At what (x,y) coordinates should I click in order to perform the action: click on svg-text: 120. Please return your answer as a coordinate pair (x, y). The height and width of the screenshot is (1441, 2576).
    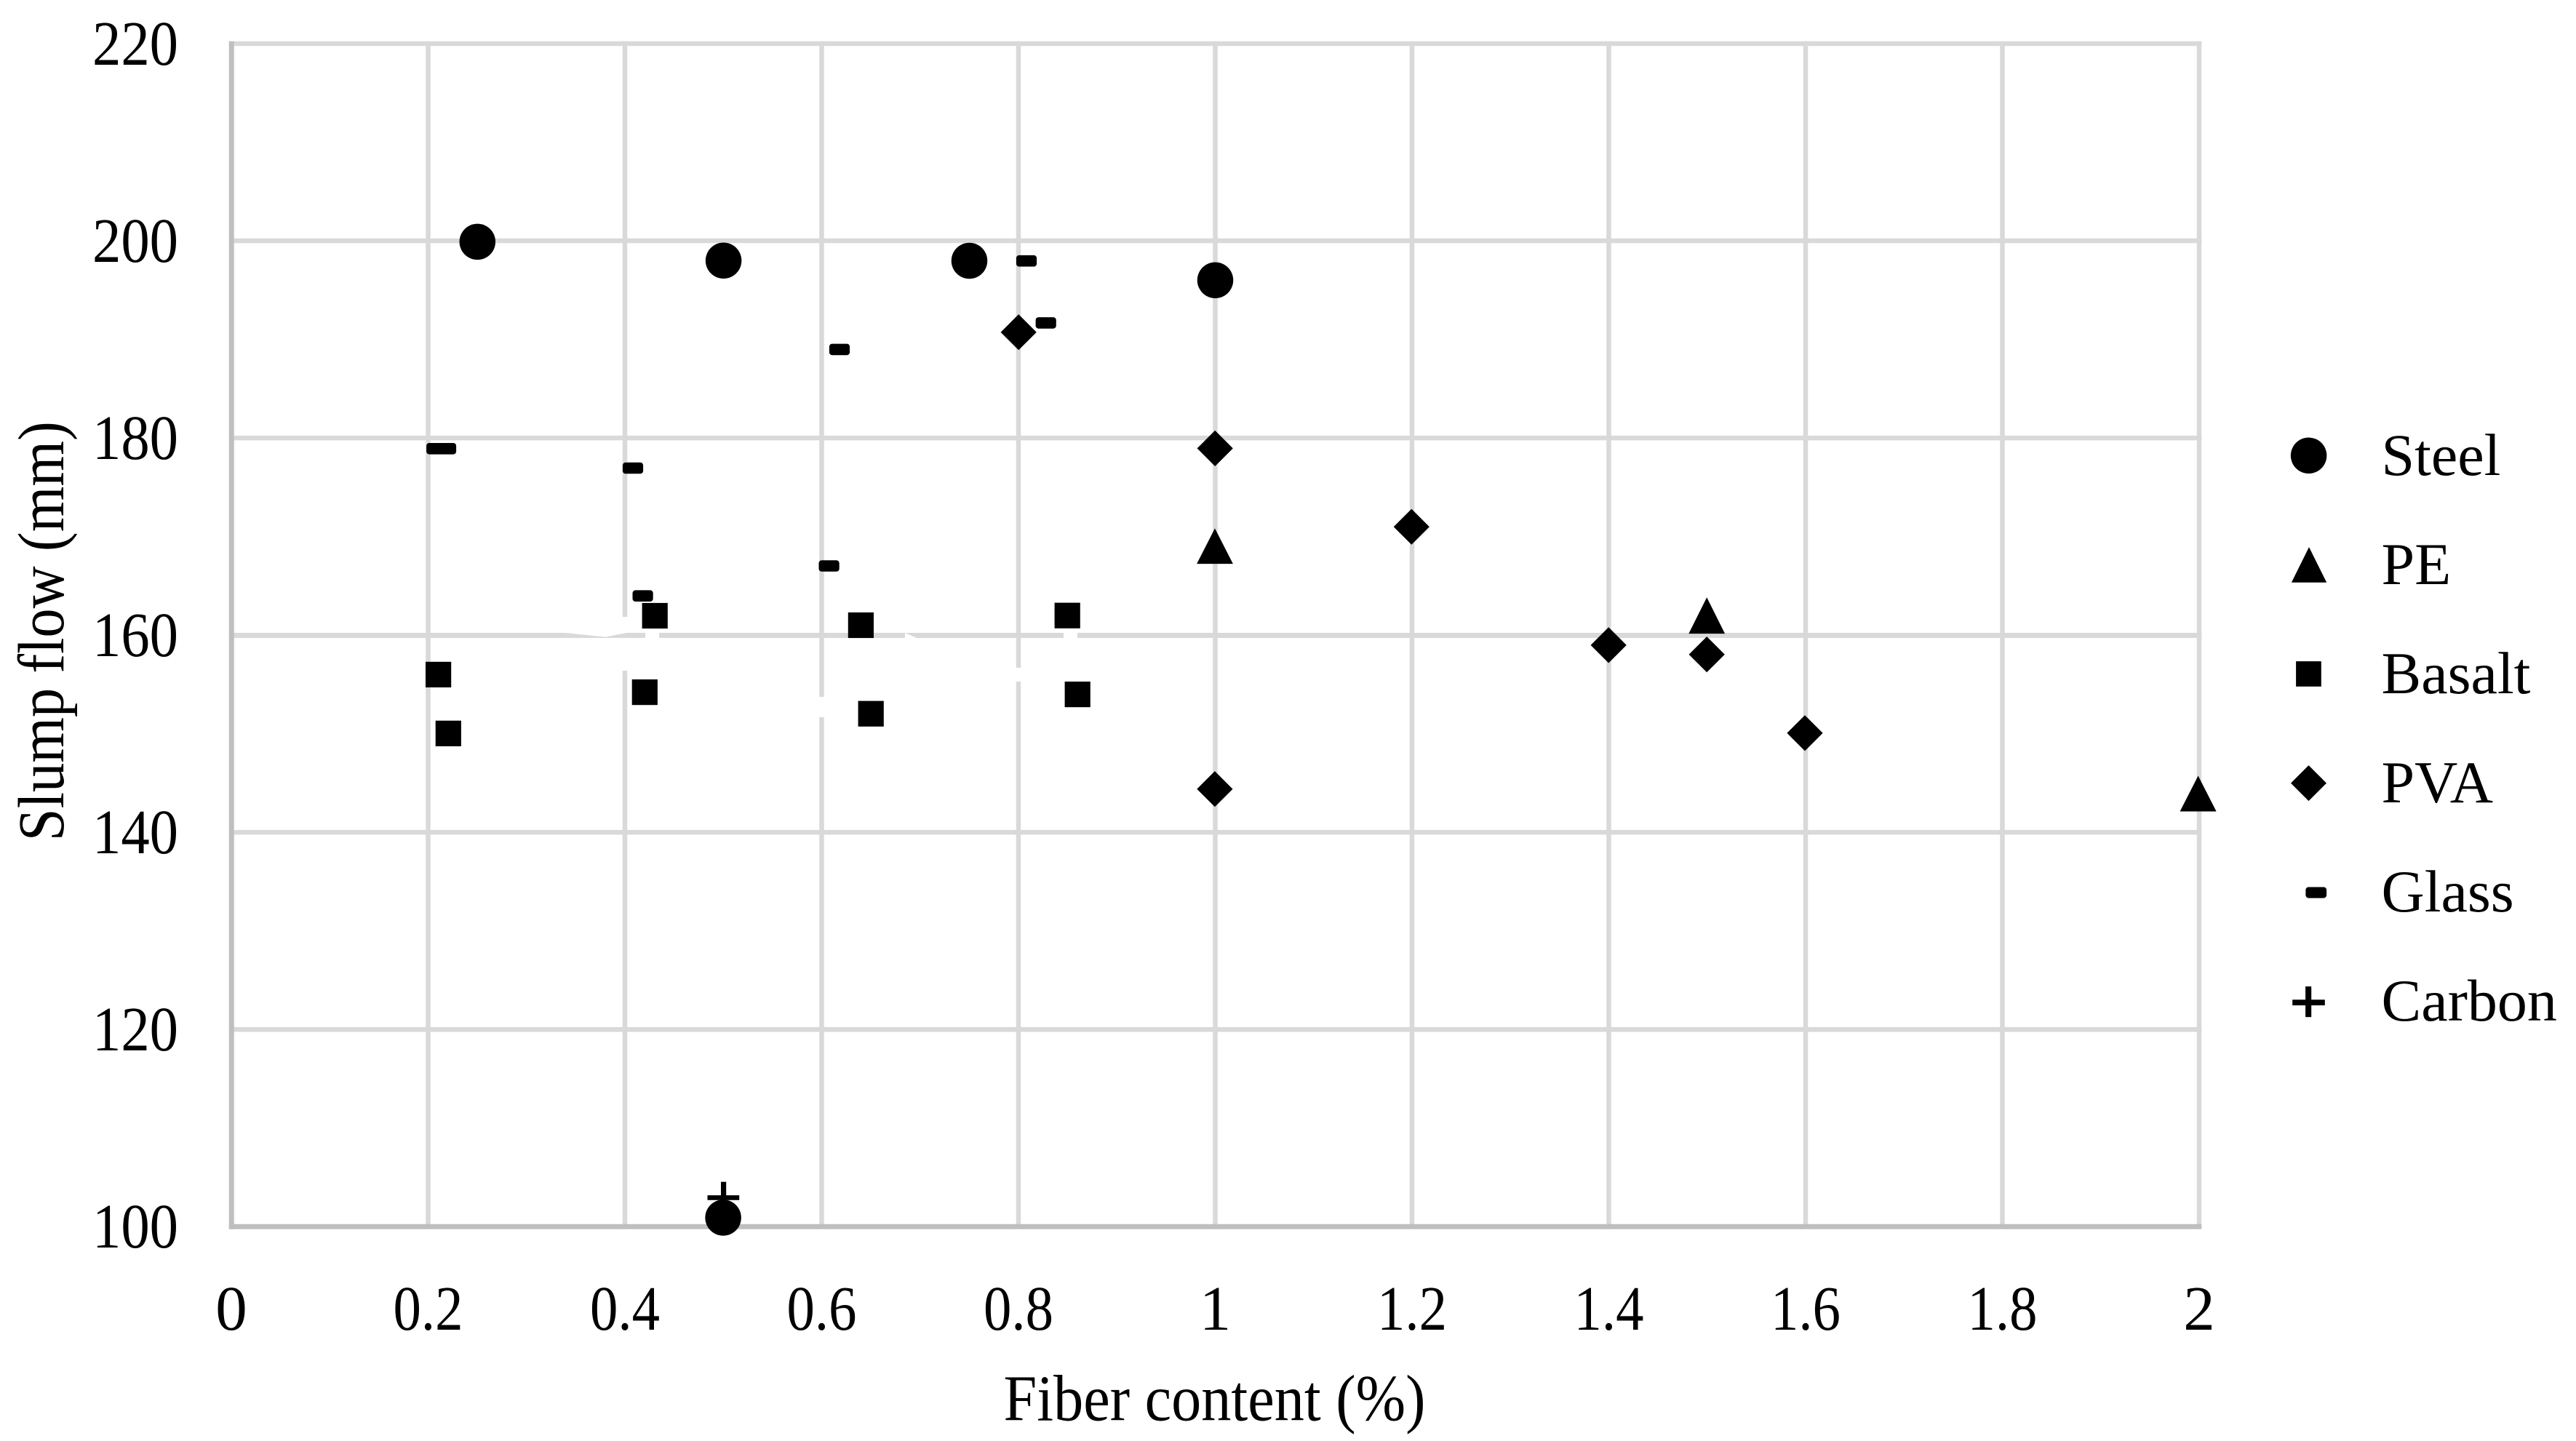
    Looking at the image, I should click on (135, 1029).